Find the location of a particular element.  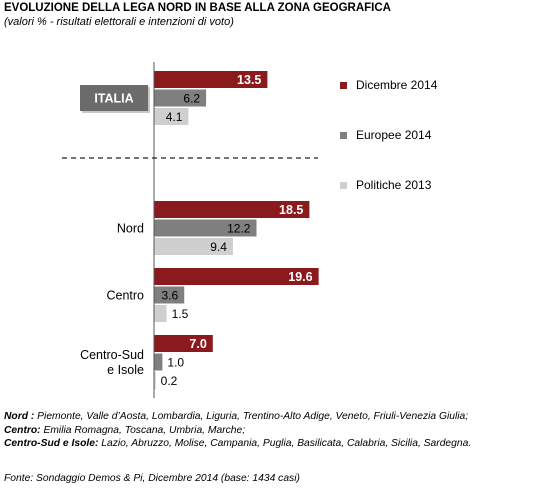

data-label-europee-centro-sud-e-isole: 1.0 is located at coordinates (175, 362).